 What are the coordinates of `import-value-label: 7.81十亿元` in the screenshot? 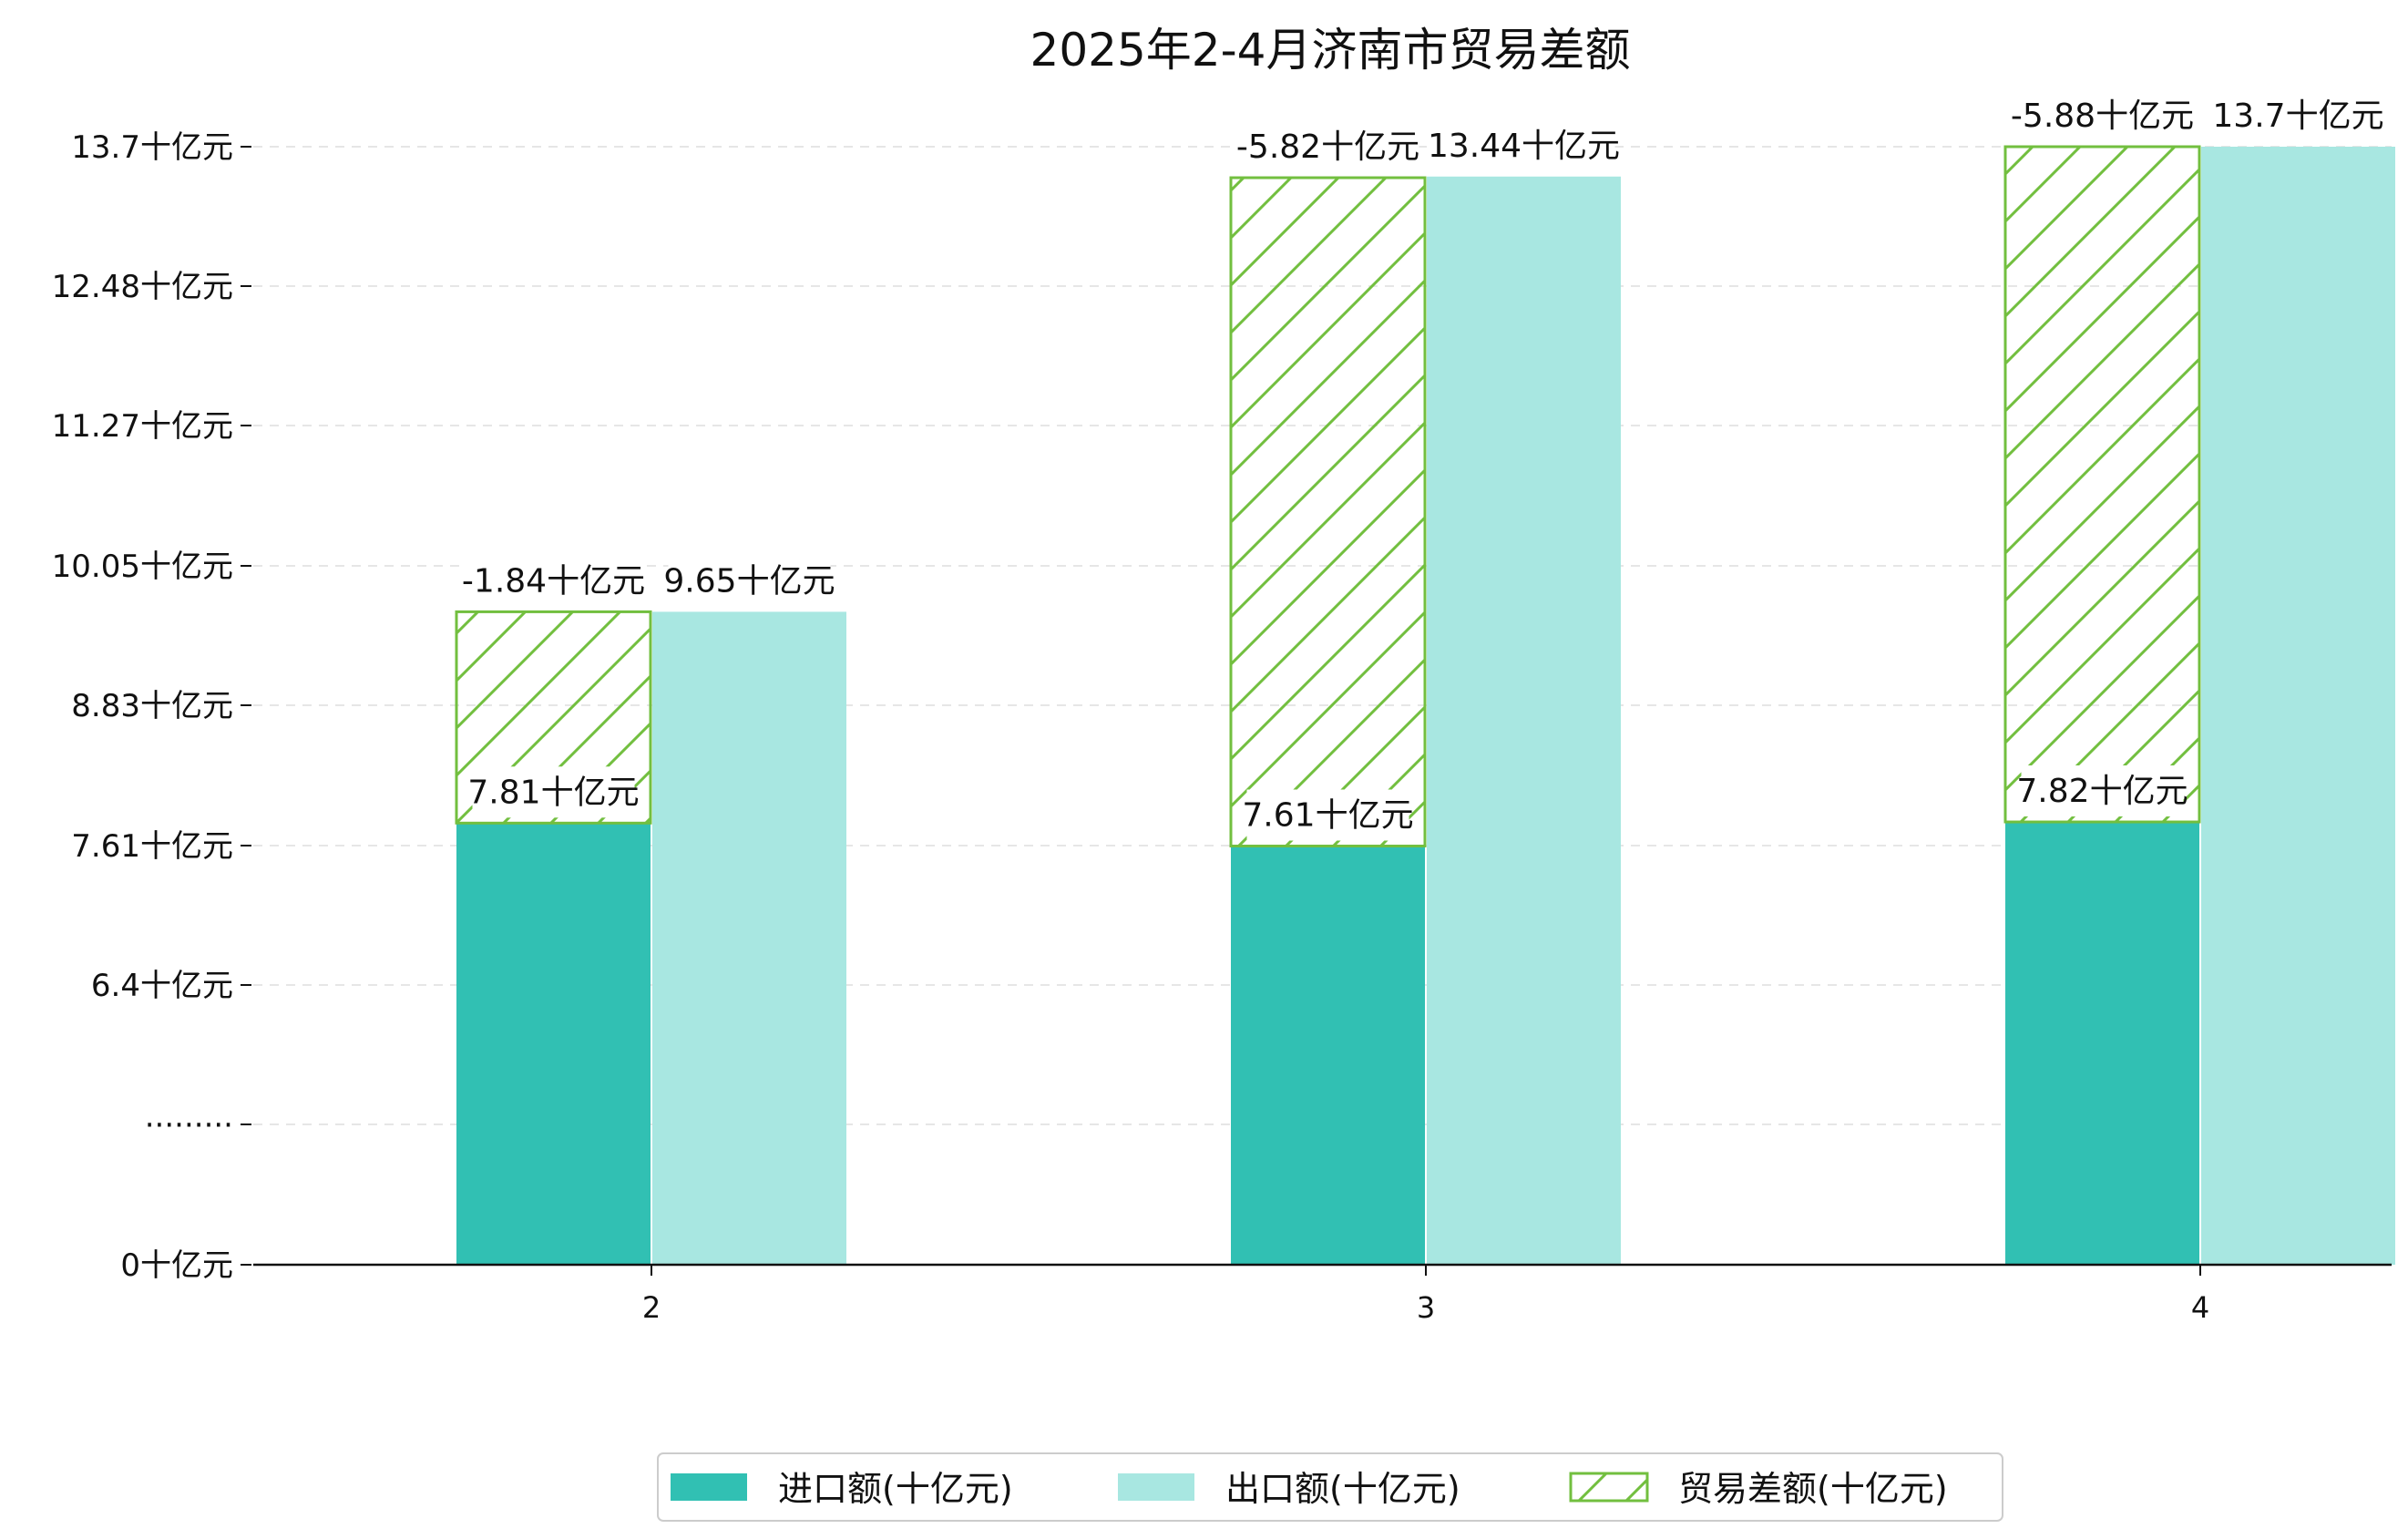 It's located at (553, 793).